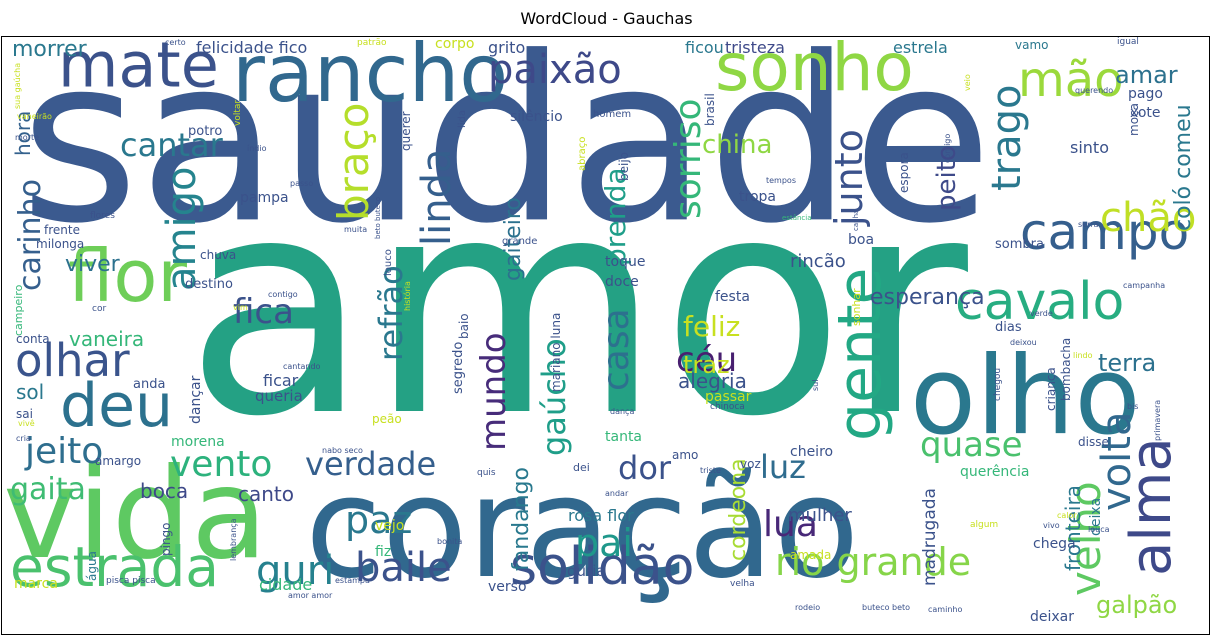 This screenshot has width=1213, height=638. What do you see at coordinates (507, 587) in the screenshot?
I see `wordcloud-word: verso` at bounding box center [507, 587].